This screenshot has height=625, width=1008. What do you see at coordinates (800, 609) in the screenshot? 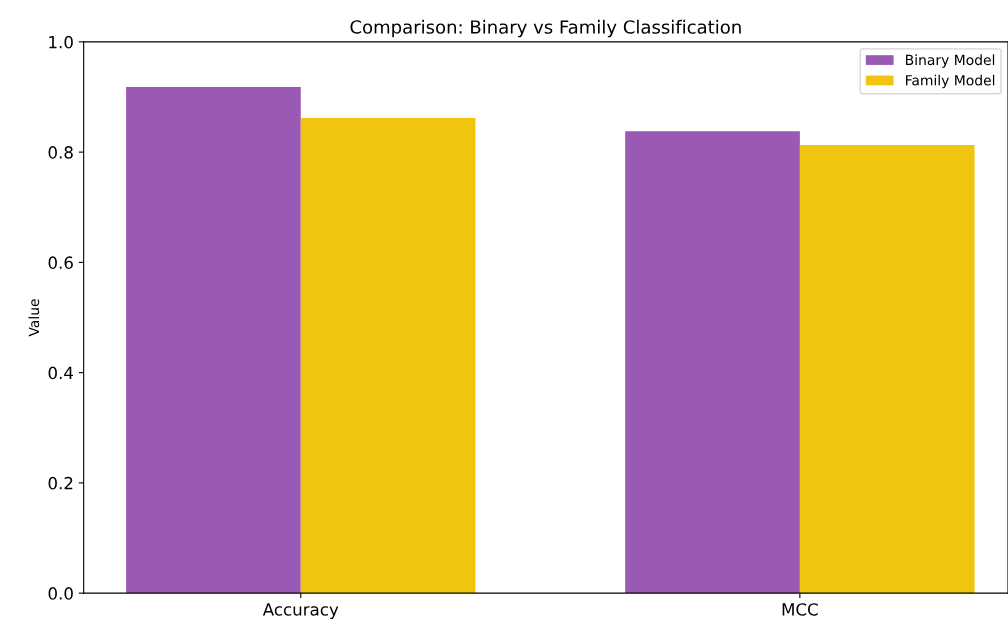
I see `x-tick-label: MCC` at bounding box center [800, 609].